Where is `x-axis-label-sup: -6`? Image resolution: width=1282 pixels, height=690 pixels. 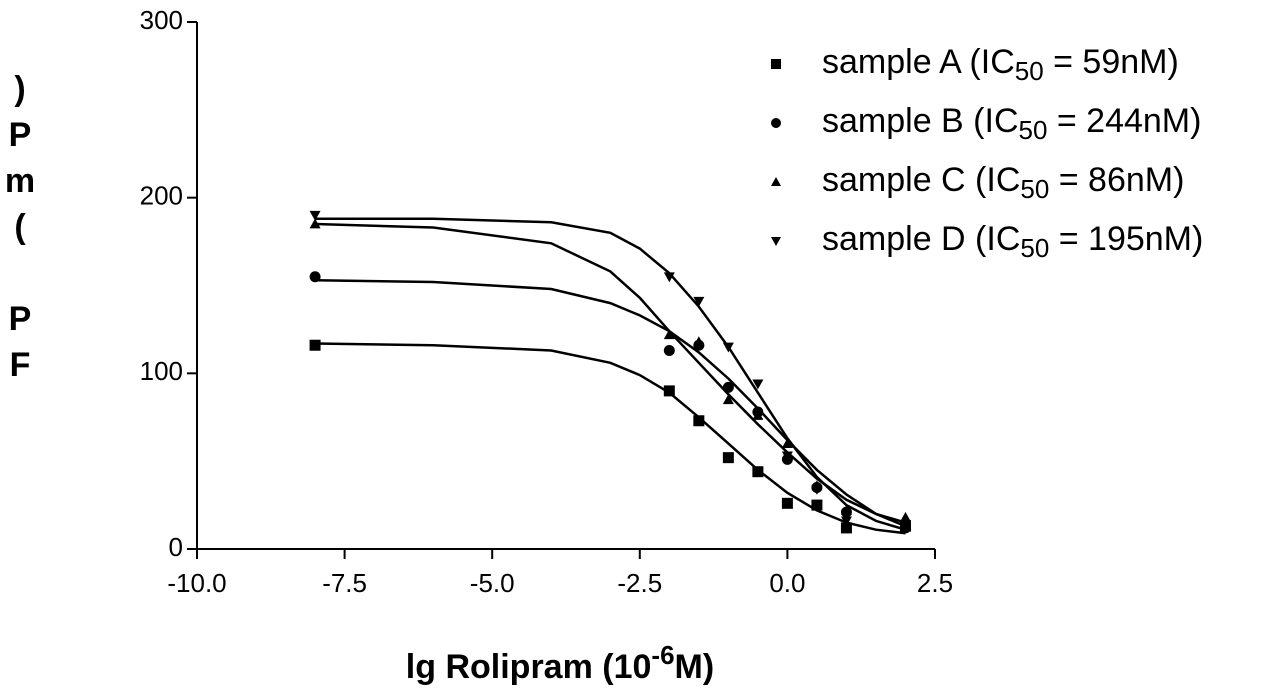
x-axis-label-sup: -6 is located at coordinates (662, 655).